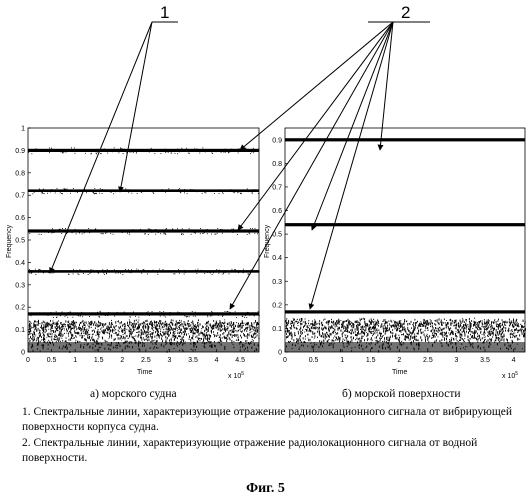 The image size is (531, 500). I want to click on spectral-line, so click(405, 225).